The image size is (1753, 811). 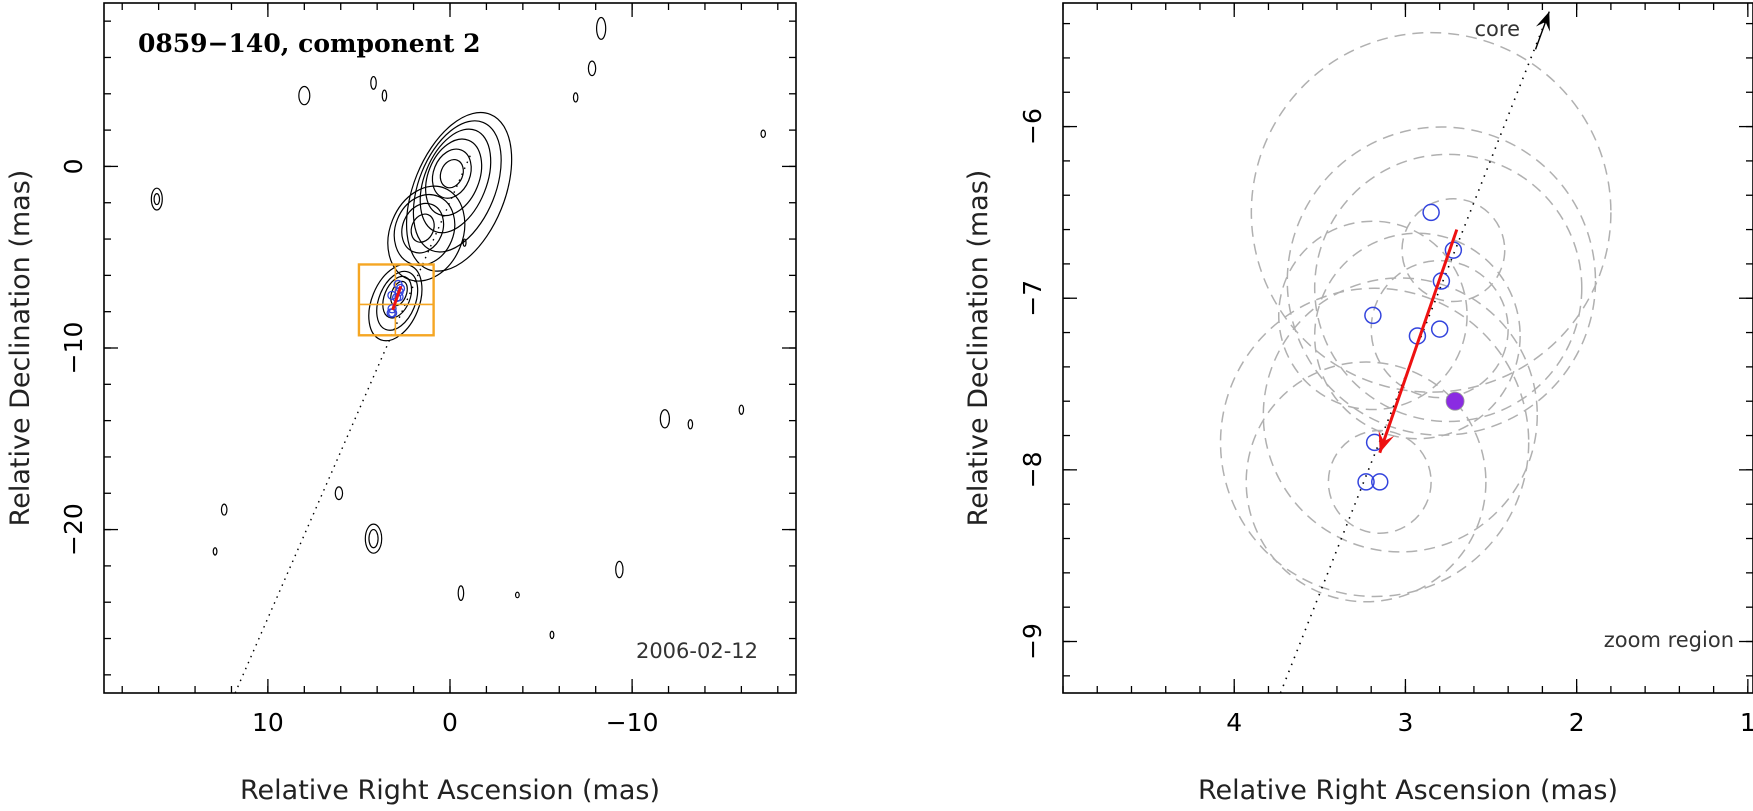 What do you see at coordinates (450, 722) in the screenshot?
I see `x-tick-label: 0` at bounding box center [450, 722].